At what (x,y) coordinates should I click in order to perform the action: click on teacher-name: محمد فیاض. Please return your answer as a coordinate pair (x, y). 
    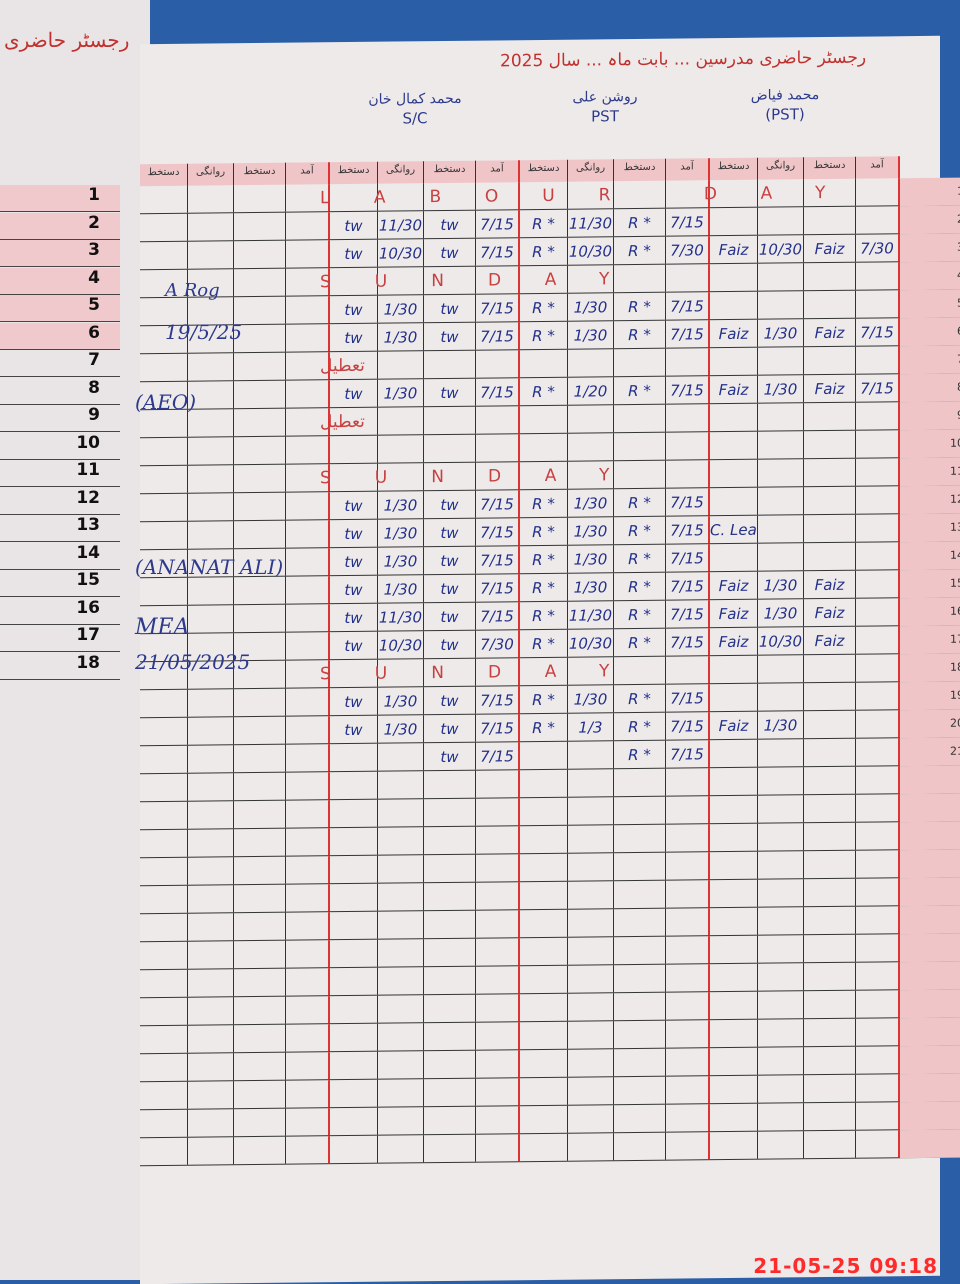
    Looking at the image, I should click on (785, 95).